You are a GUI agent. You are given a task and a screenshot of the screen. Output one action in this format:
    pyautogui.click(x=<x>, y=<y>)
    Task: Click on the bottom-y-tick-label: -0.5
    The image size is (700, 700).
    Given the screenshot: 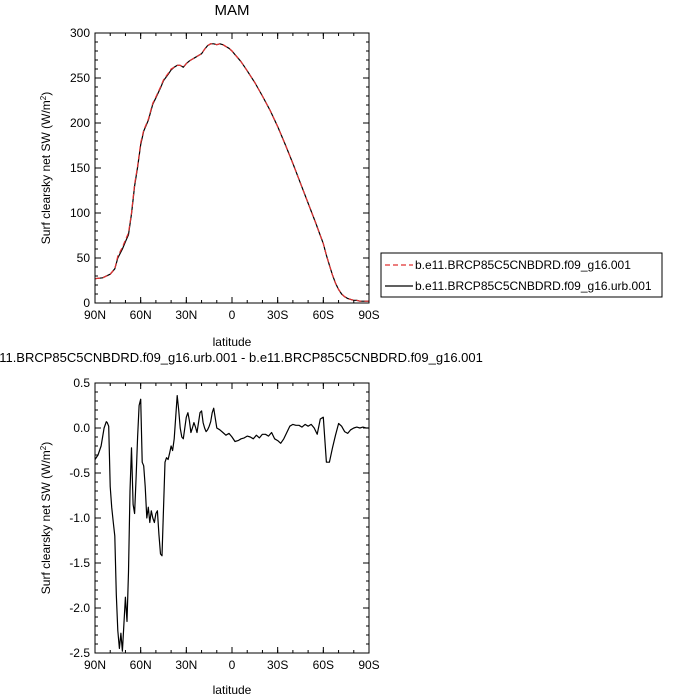 What is the action you would take?
    pyautogui.click(x=79, y=473)
    